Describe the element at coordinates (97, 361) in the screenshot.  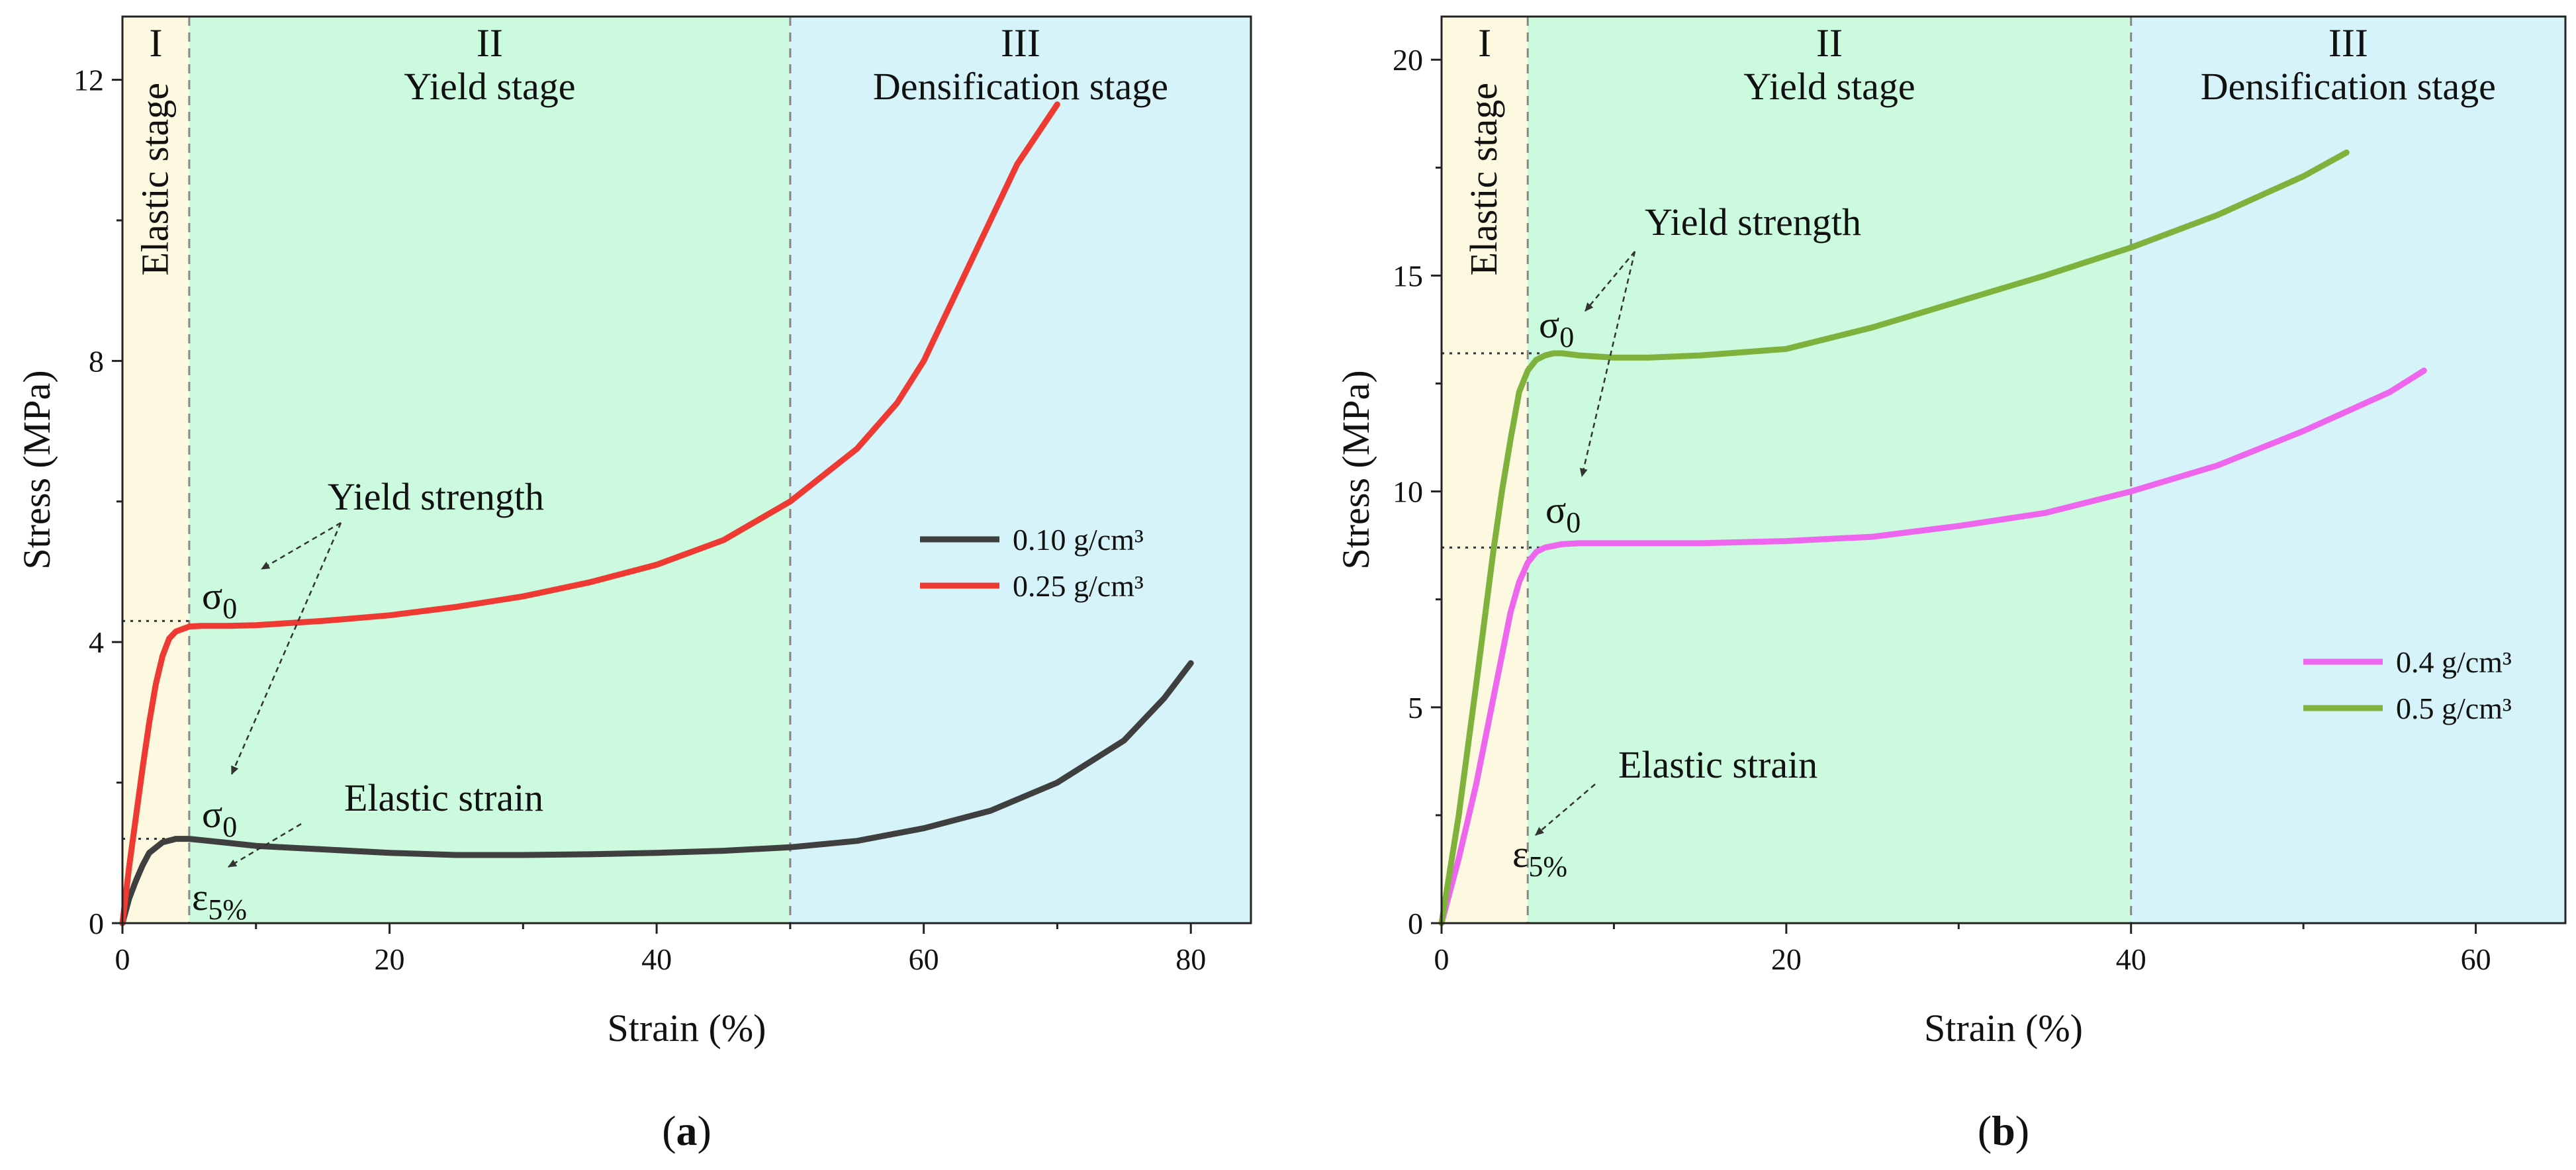
I see `y-tick-label-2: 8` at that location.